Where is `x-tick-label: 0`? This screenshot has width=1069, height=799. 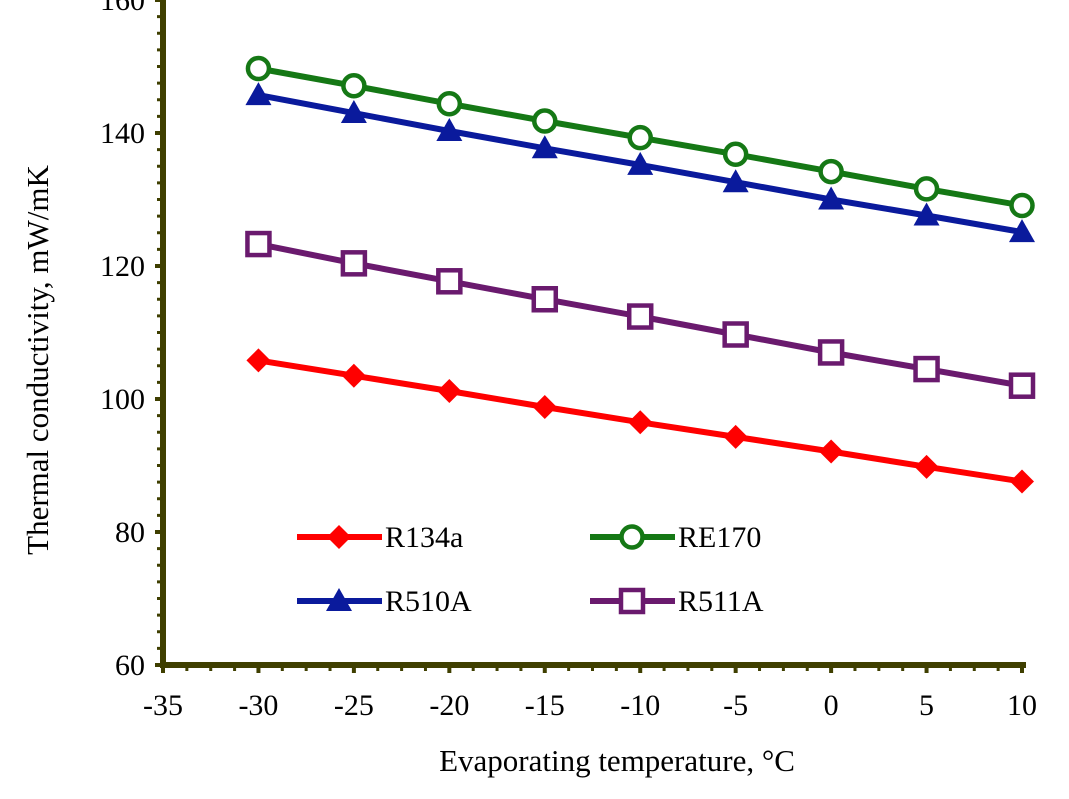
x-tick-label: 0 is located at coordinates (831, 705).